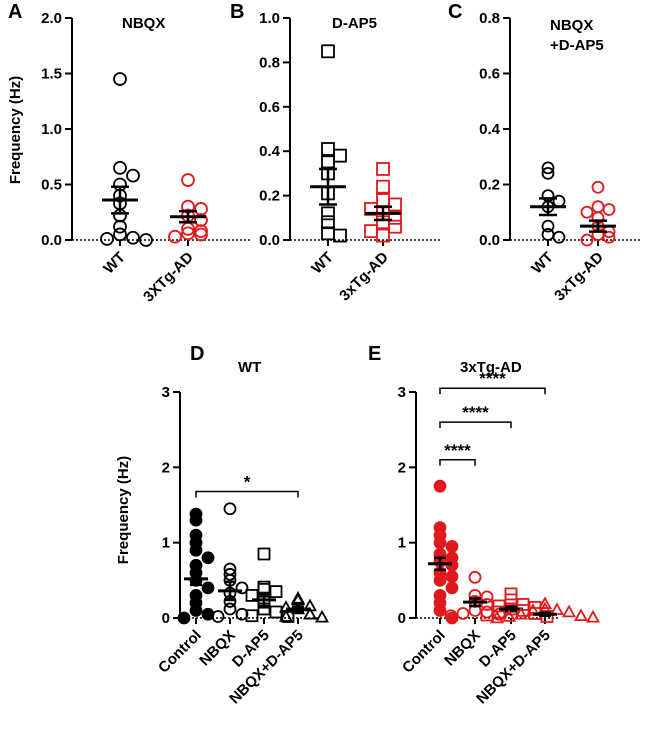  What do you see at coordinates (247, 481) in the screenshot?
I see `significance-label: *` at bounding box center [247, 481].